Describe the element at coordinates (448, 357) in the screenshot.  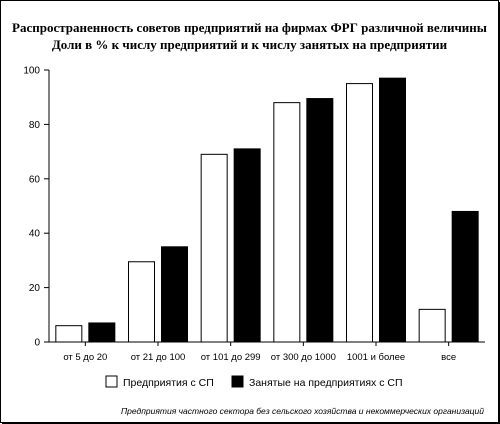
I see `x-category-label: все` at that location.